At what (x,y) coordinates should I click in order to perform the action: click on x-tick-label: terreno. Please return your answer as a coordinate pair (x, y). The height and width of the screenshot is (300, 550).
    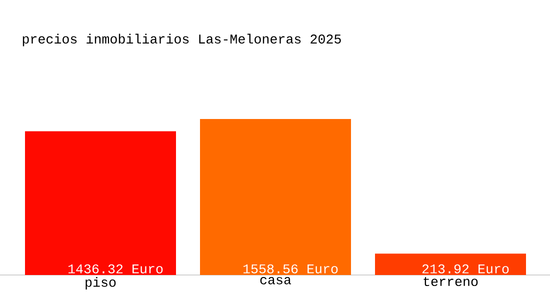
    Looking at the image, I should click on (451, 281).